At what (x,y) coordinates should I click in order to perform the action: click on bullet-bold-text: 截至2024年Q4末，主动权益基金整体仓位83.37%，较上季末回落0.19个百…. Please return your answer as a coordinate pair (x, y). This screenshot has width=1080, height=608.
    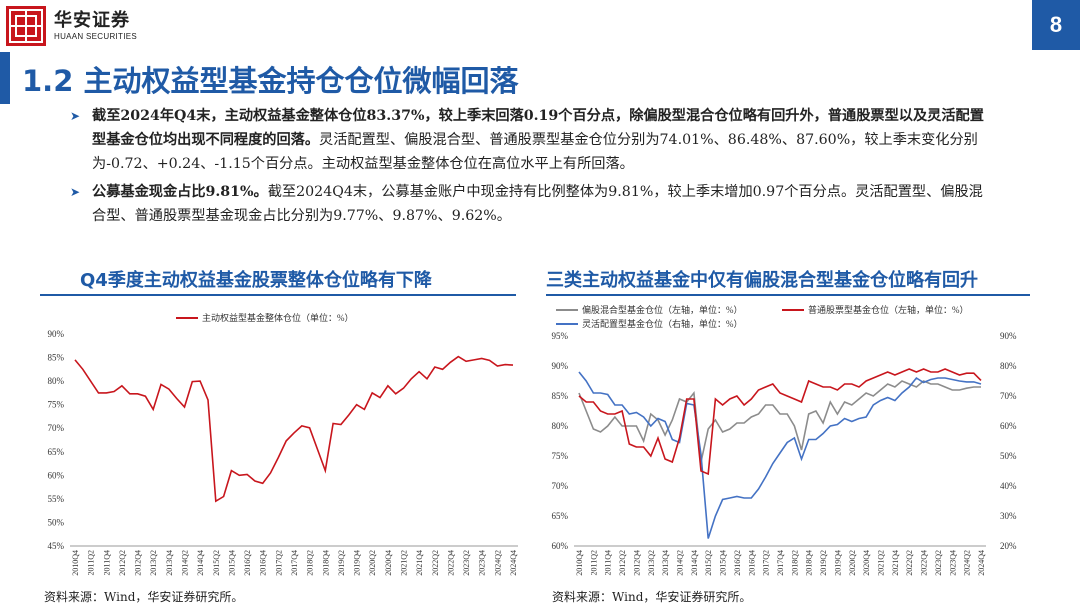
    Looking at the image, I should click on (538, 128).